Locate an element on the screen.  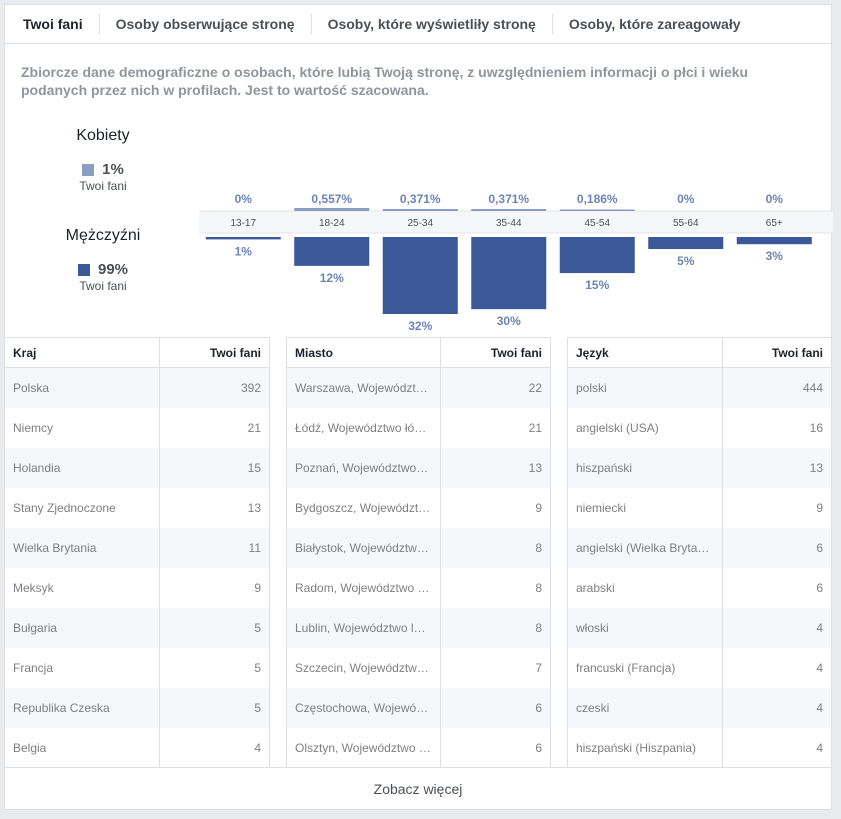
table-row: Radom, Województwo mazowieckie8 is located at coordinates (418, 587).